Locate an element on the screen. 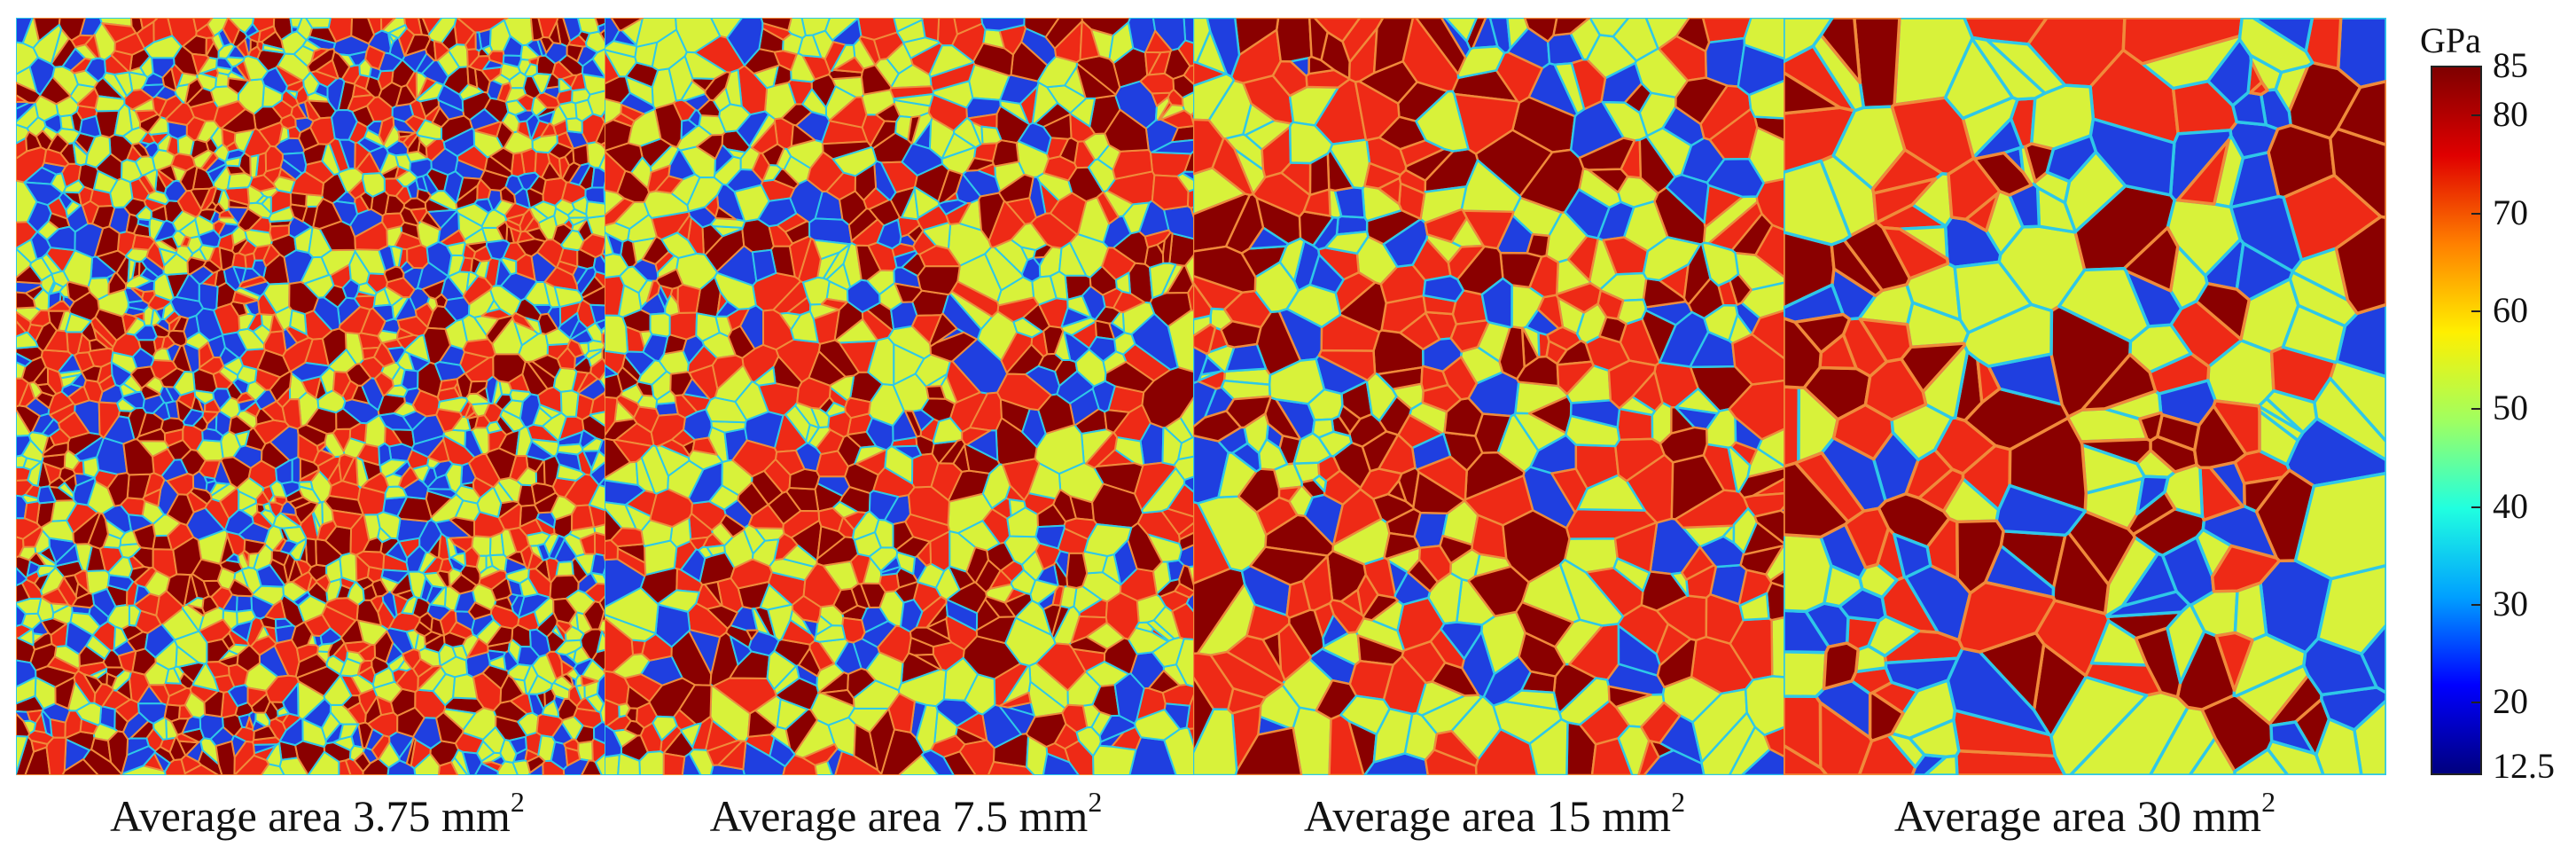 The height and width of the screenshot is (855, 2576). colorbar-tick-label: 60 is located at coordinates (2510, 309).